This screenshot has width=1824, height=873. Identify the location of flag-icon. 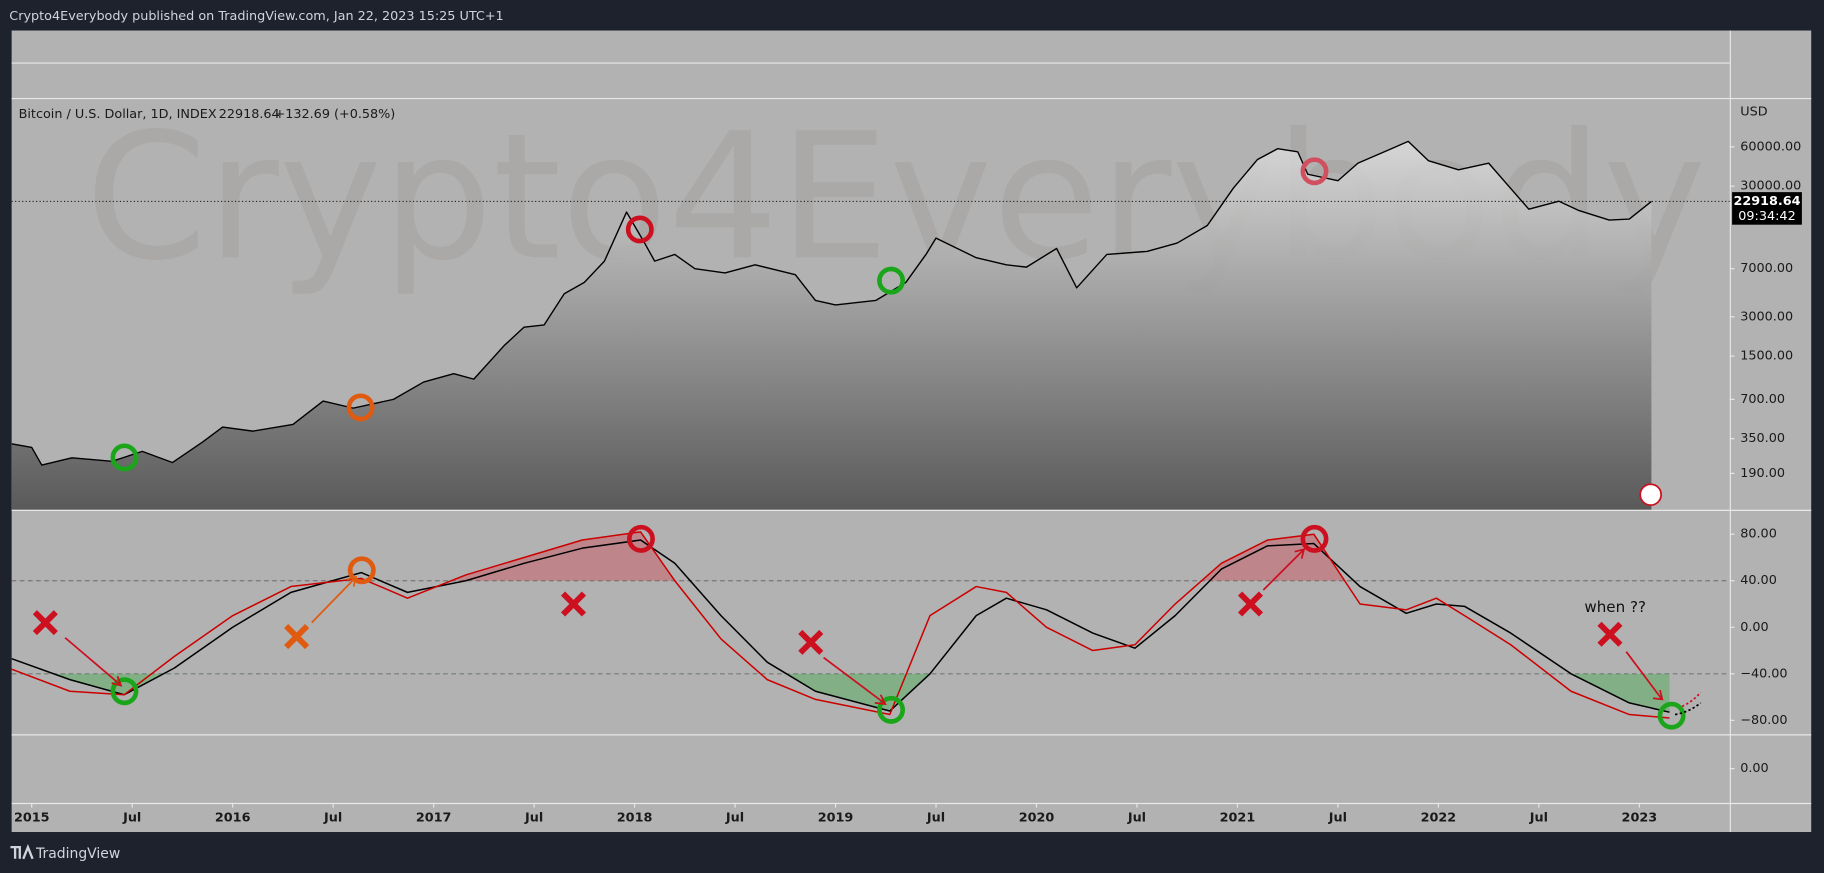
(1651, 495).